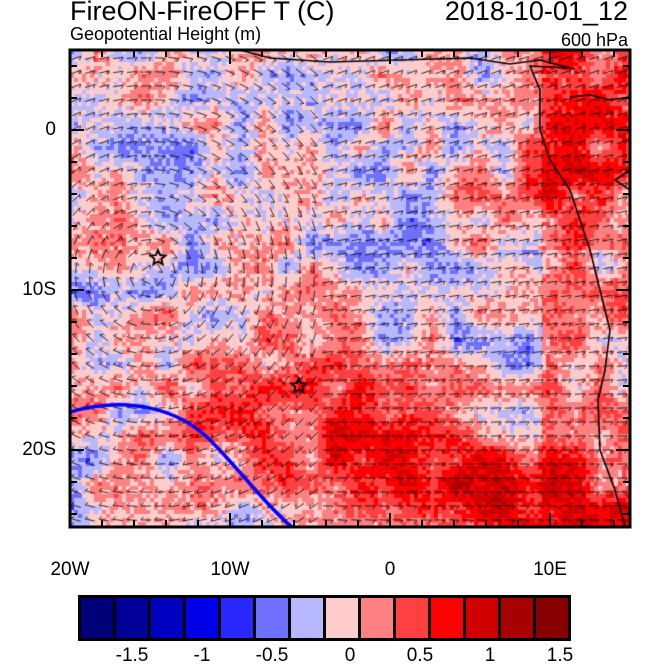 This screenshot has width=650, height=667. Describe the element at coordinates (272, 655) in the screenshot. I see `colorbar-label: -0.5` at that location.